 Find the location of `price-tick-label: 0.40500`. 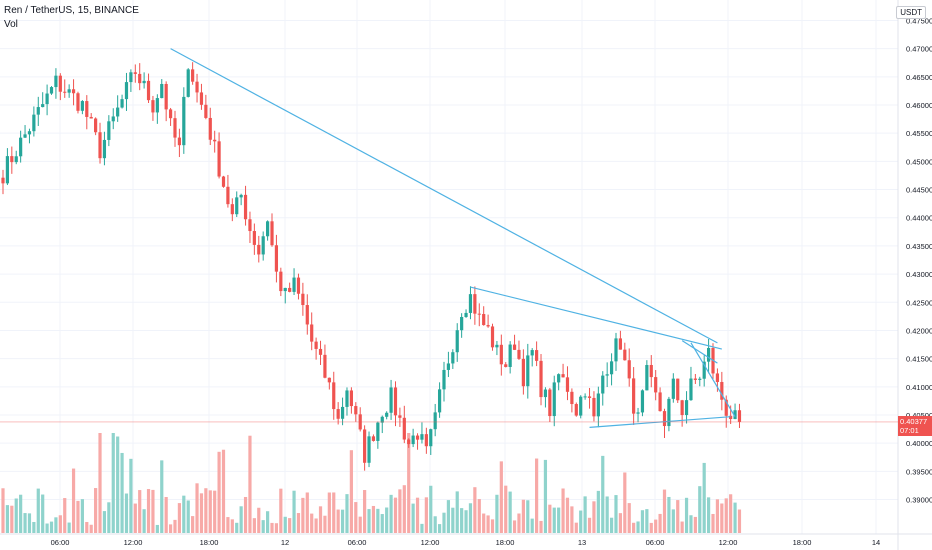

price-tick-label: 0.40500 is located at coordinates (919, 415).